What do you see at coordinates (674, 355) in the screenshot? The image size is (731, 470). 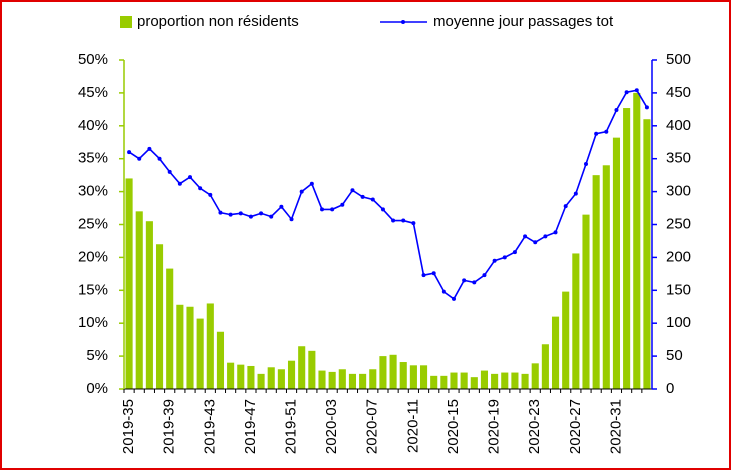 I see `y2-tick-label: 50` at bounding box center [674, 355].